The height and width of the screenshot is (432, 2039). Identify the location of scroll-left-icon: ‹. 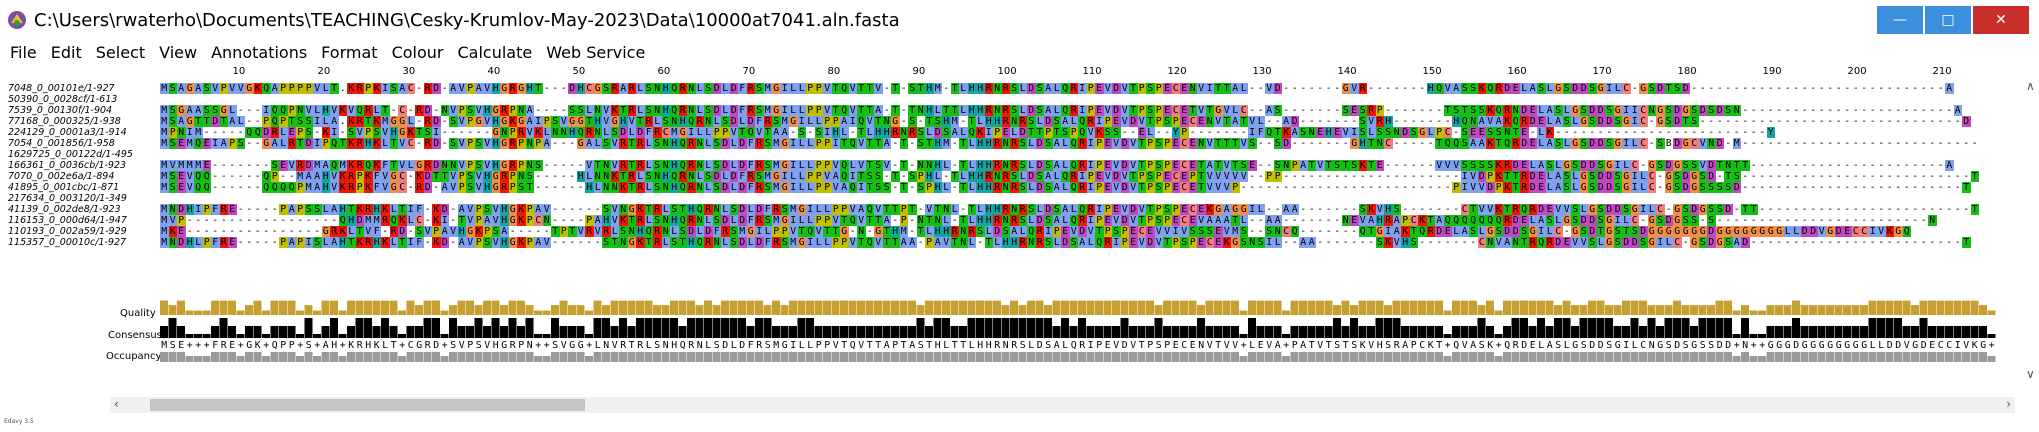
(116, 404).